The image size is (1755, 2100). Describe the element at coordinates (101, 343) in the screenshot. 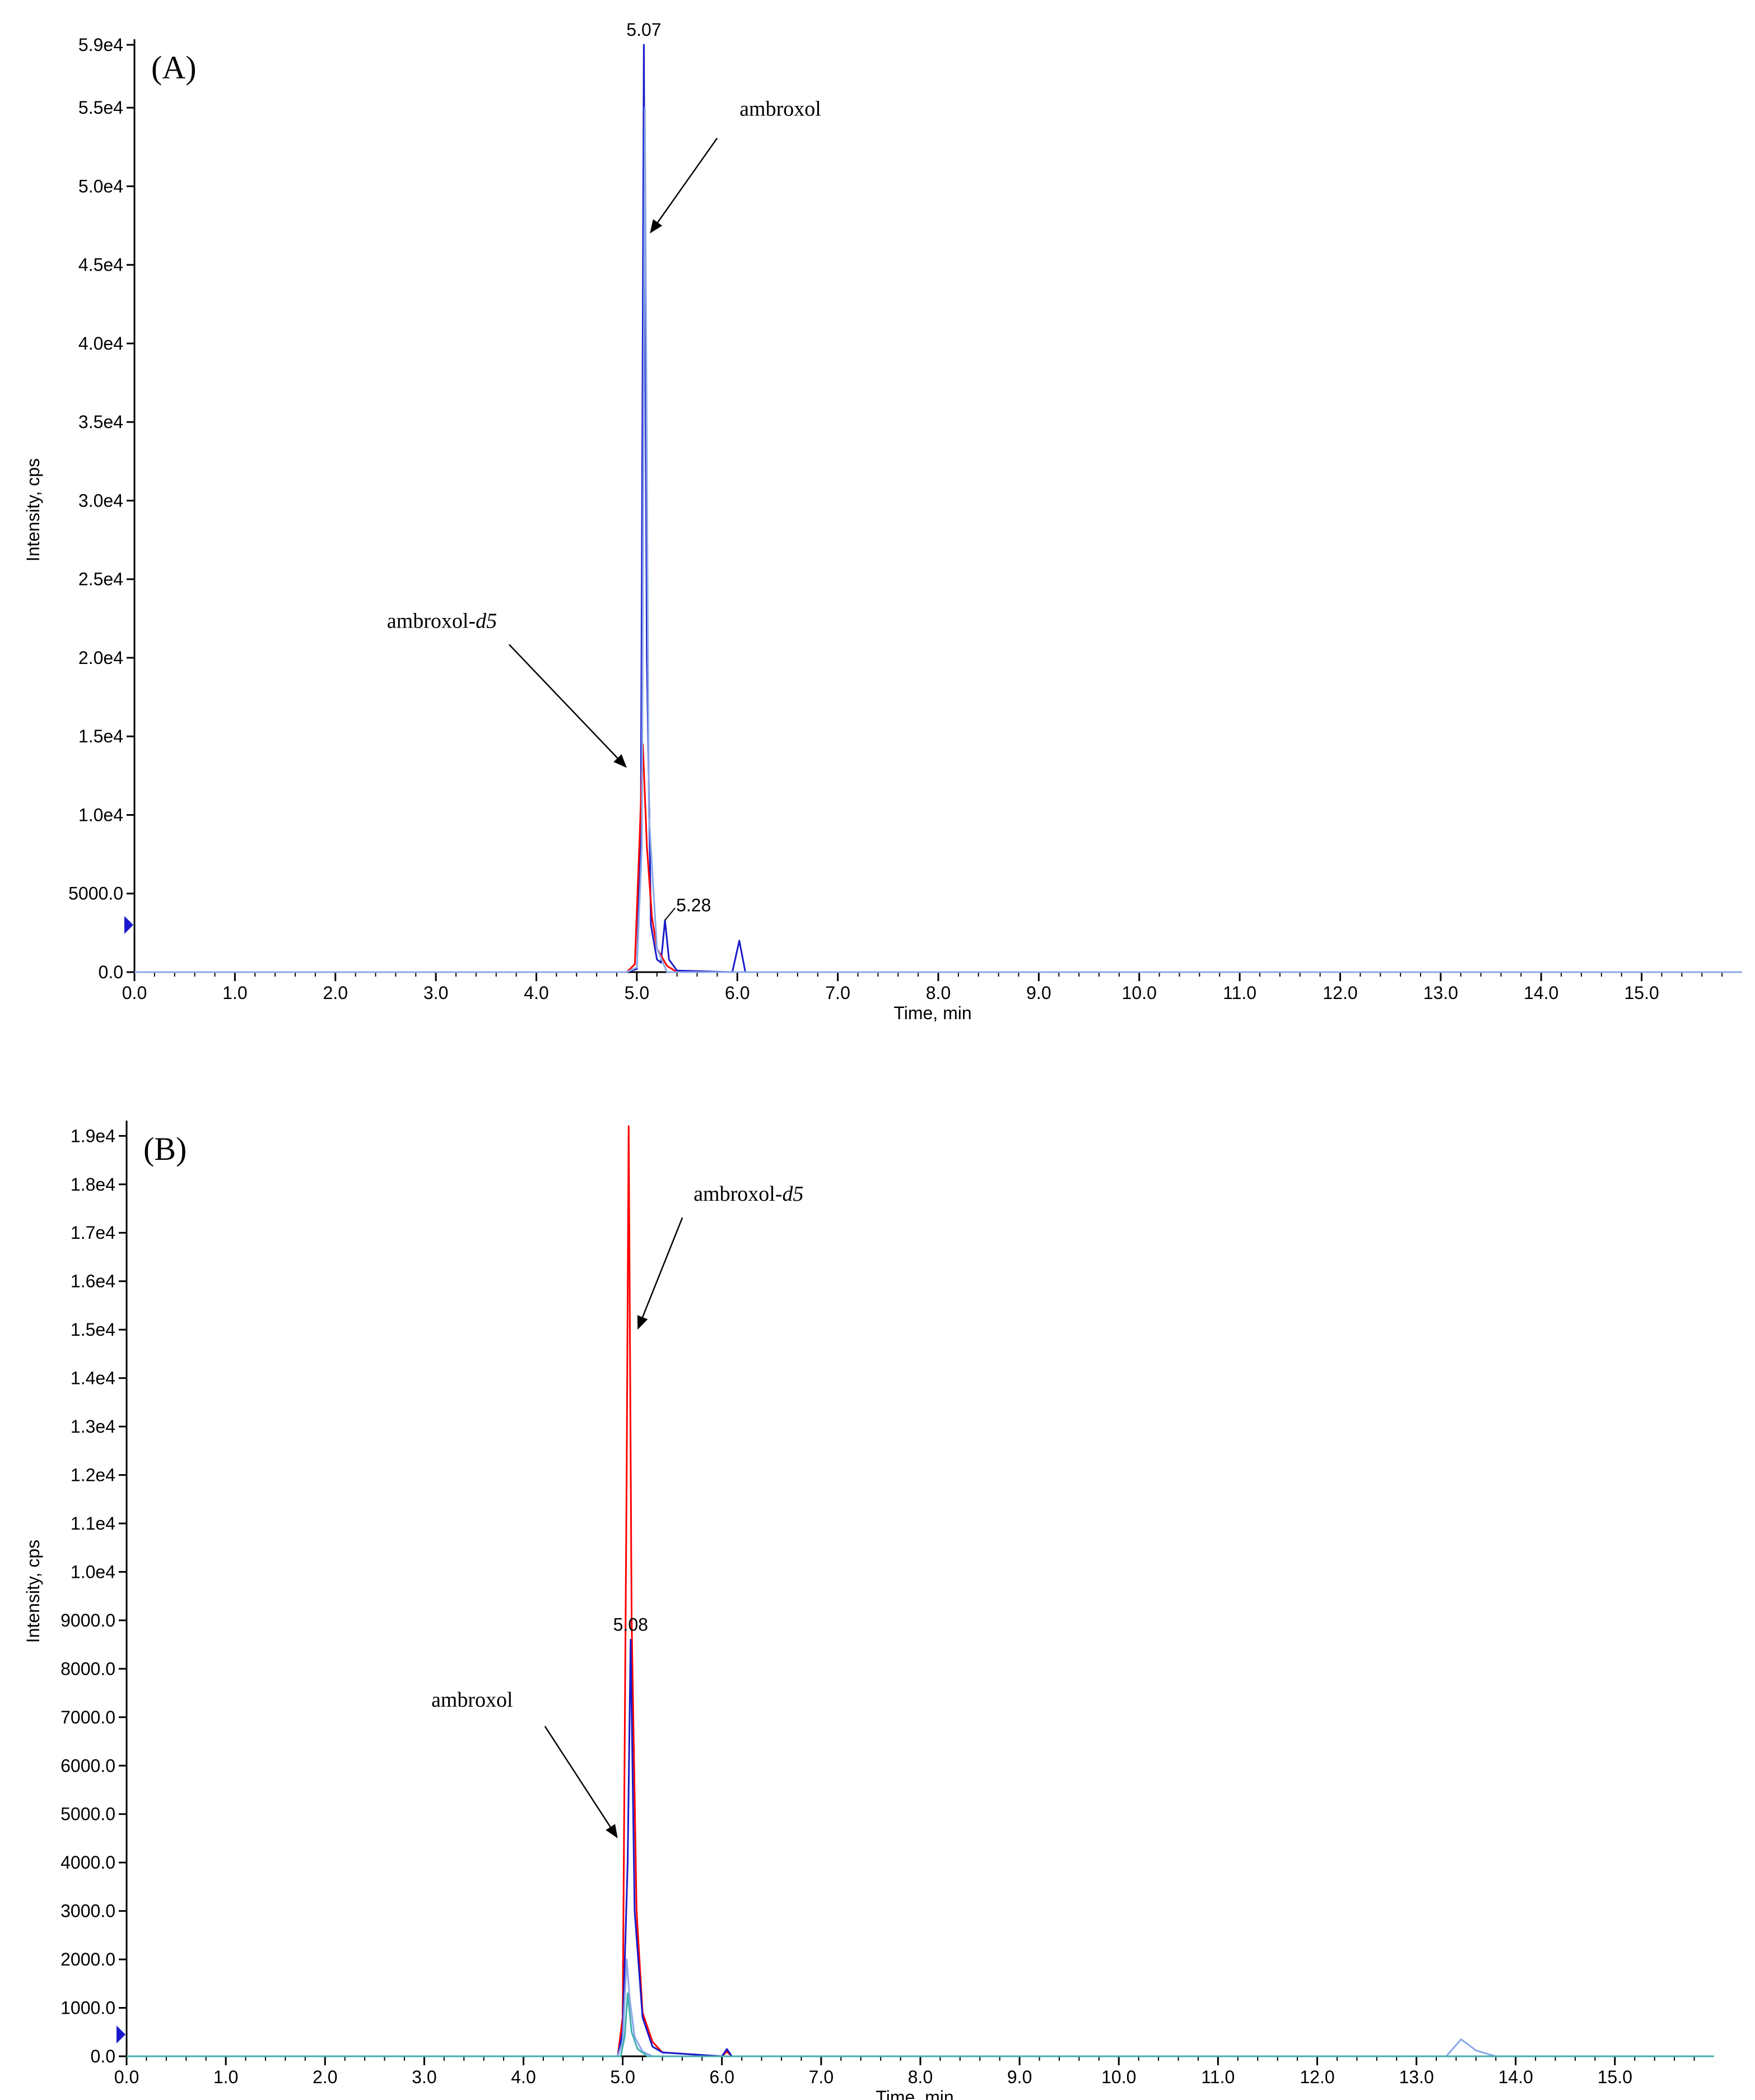

I see `y-tick-label: 4.0e4` at that location.